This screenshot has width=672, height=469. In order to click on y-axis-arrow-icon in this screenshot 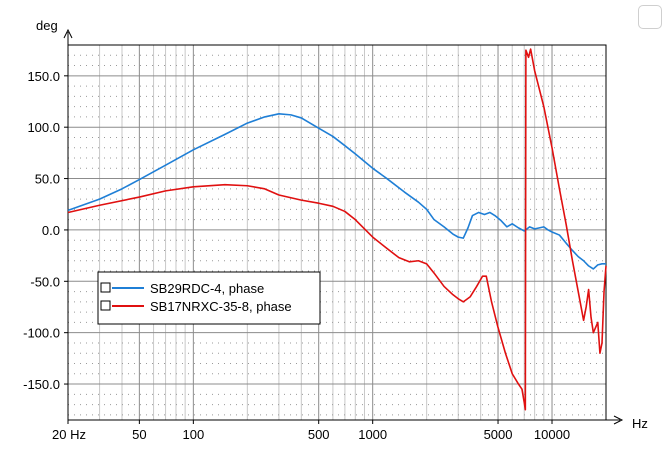, I will do `click(68, 33)`.